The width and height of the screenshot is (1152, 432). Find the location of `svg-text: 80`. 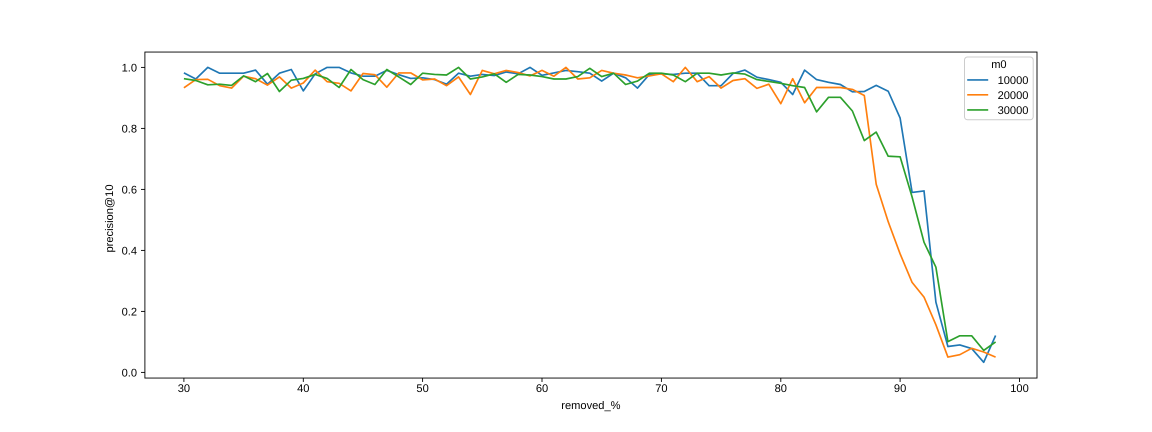

svg-text: 80 is located at coordinates (781, 389).